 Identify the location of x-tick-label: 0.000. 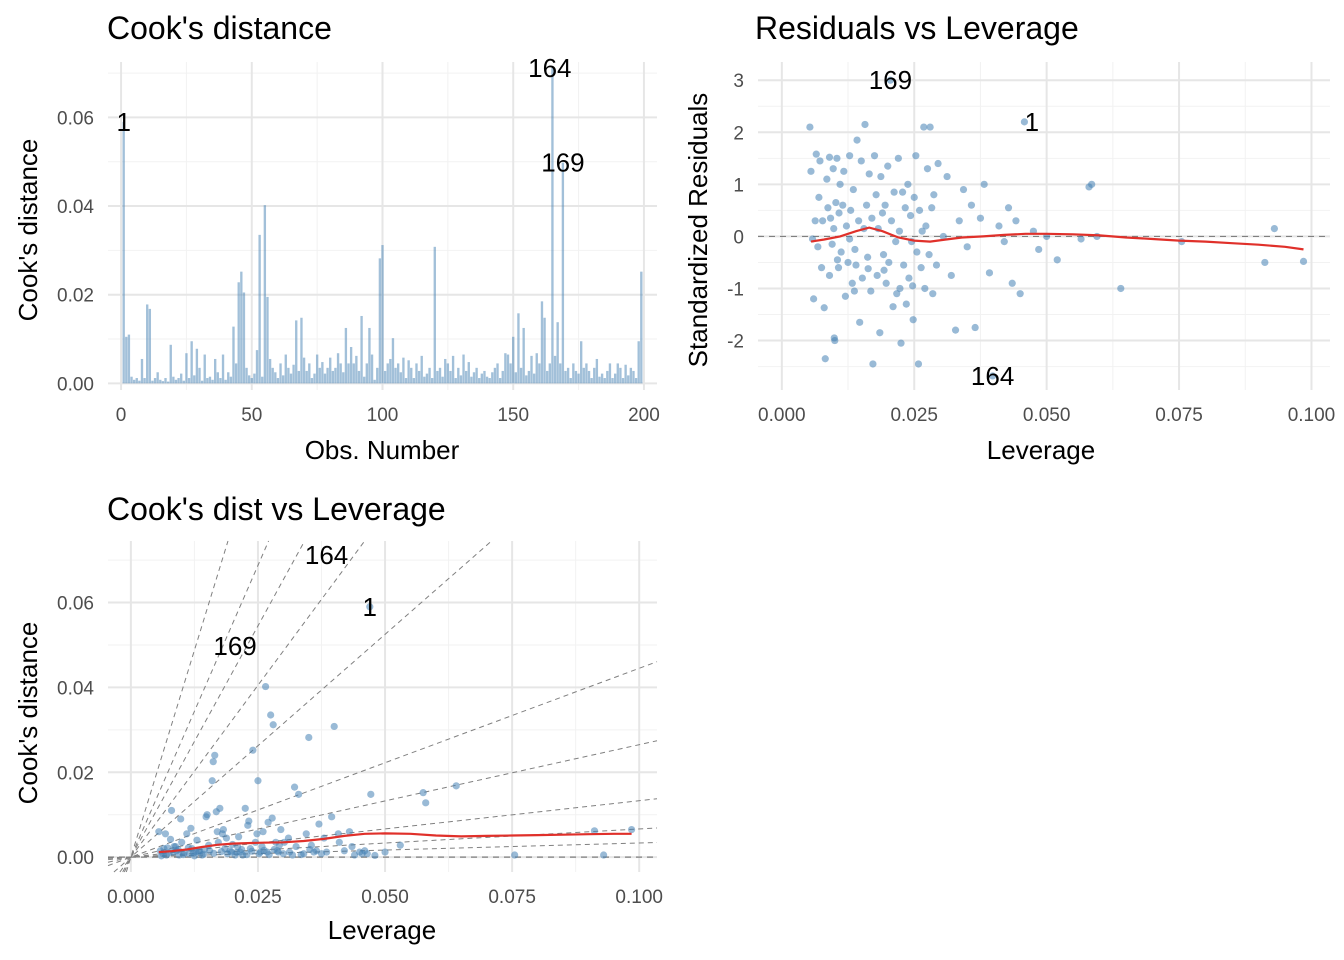
(782, 415).